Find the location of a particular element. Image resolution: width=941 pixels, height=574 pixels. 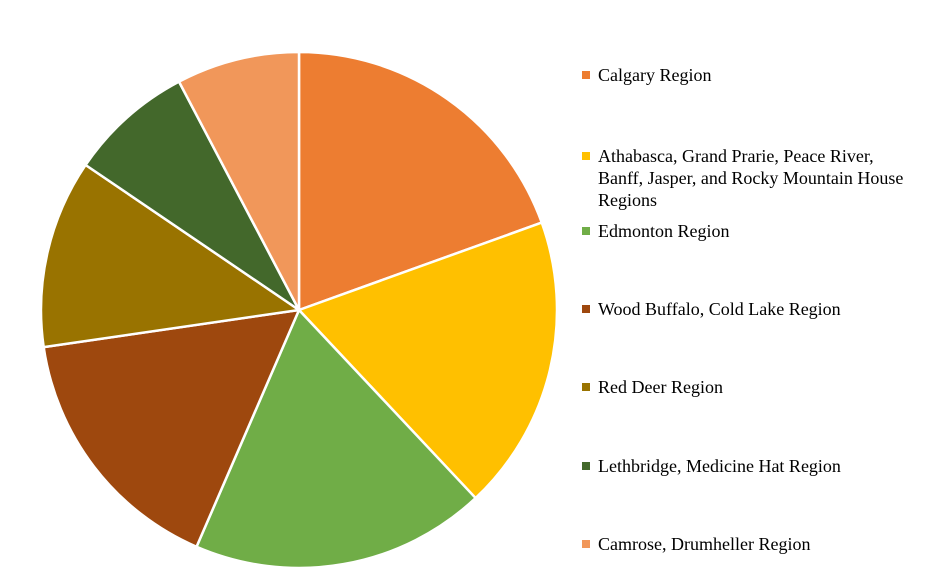

legend-item-red-deer: Red Deer Region is located at coordinates (761, 387).